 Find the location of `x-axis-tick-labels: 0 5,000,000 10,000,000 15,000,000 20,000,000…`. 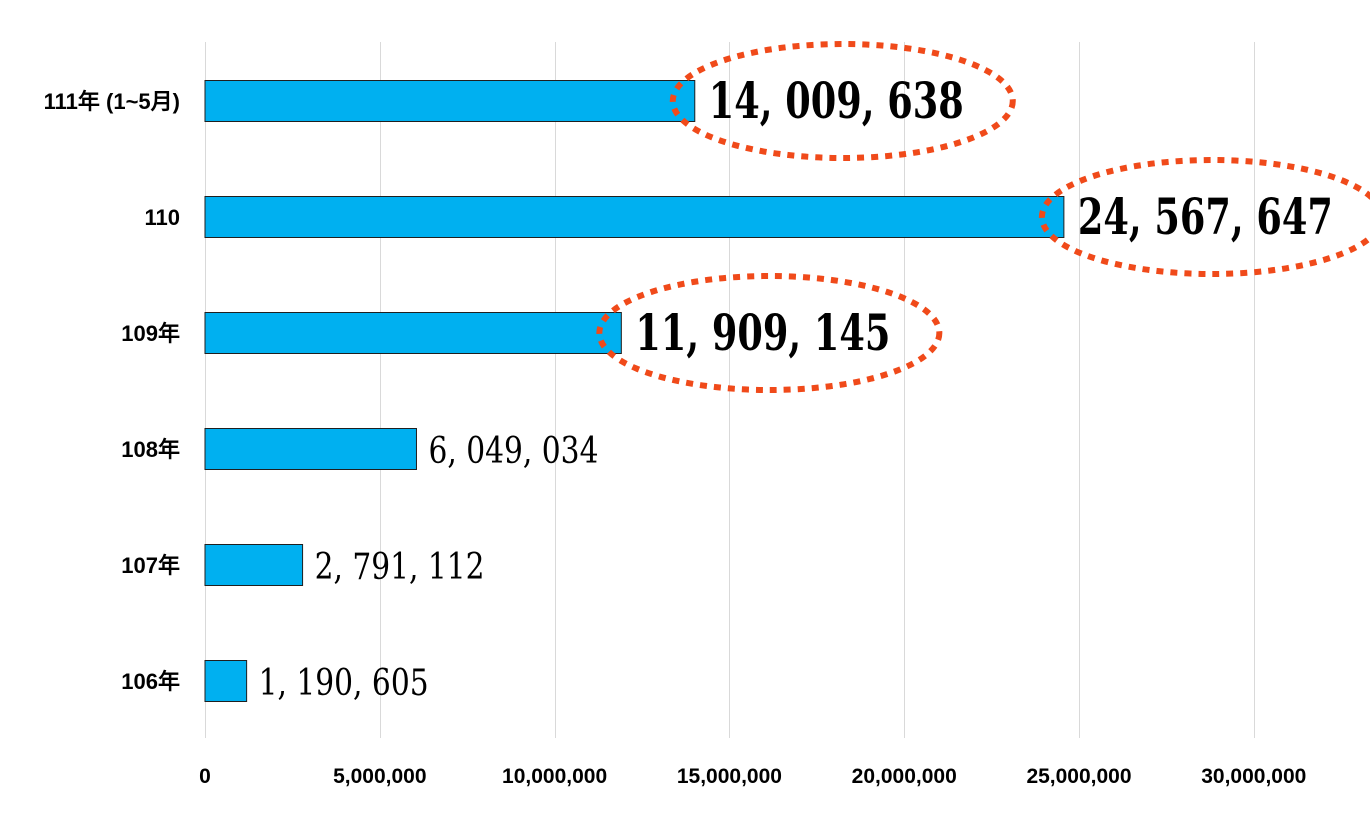

x-axis-tick-labels: 0 5,000,000 10,000,000 15,000,000 20,000,000… is located at coordinates (752, 776).